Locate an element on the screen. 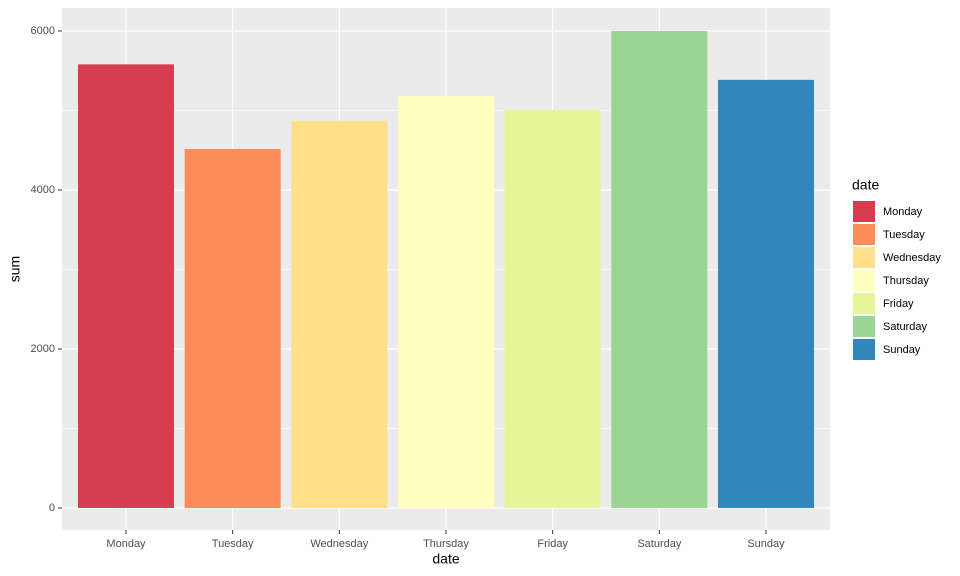  legend-label: Tuesday is located at coordinates (904, 235).